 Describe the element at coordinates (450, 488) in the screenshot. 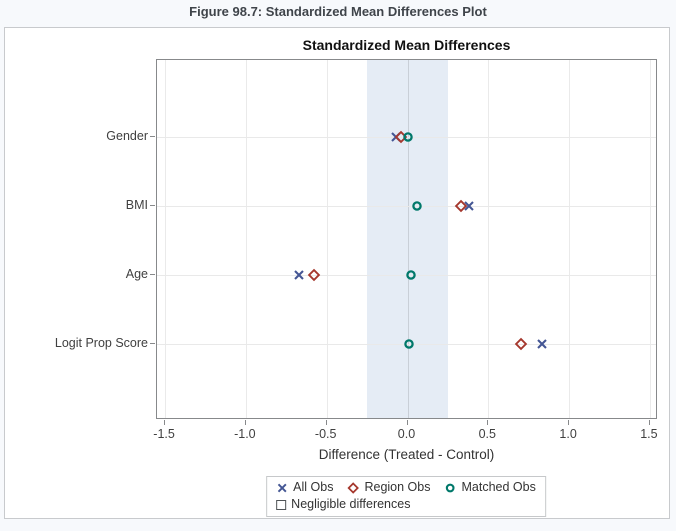

I see `matched-obs-marker-icon` at that location.